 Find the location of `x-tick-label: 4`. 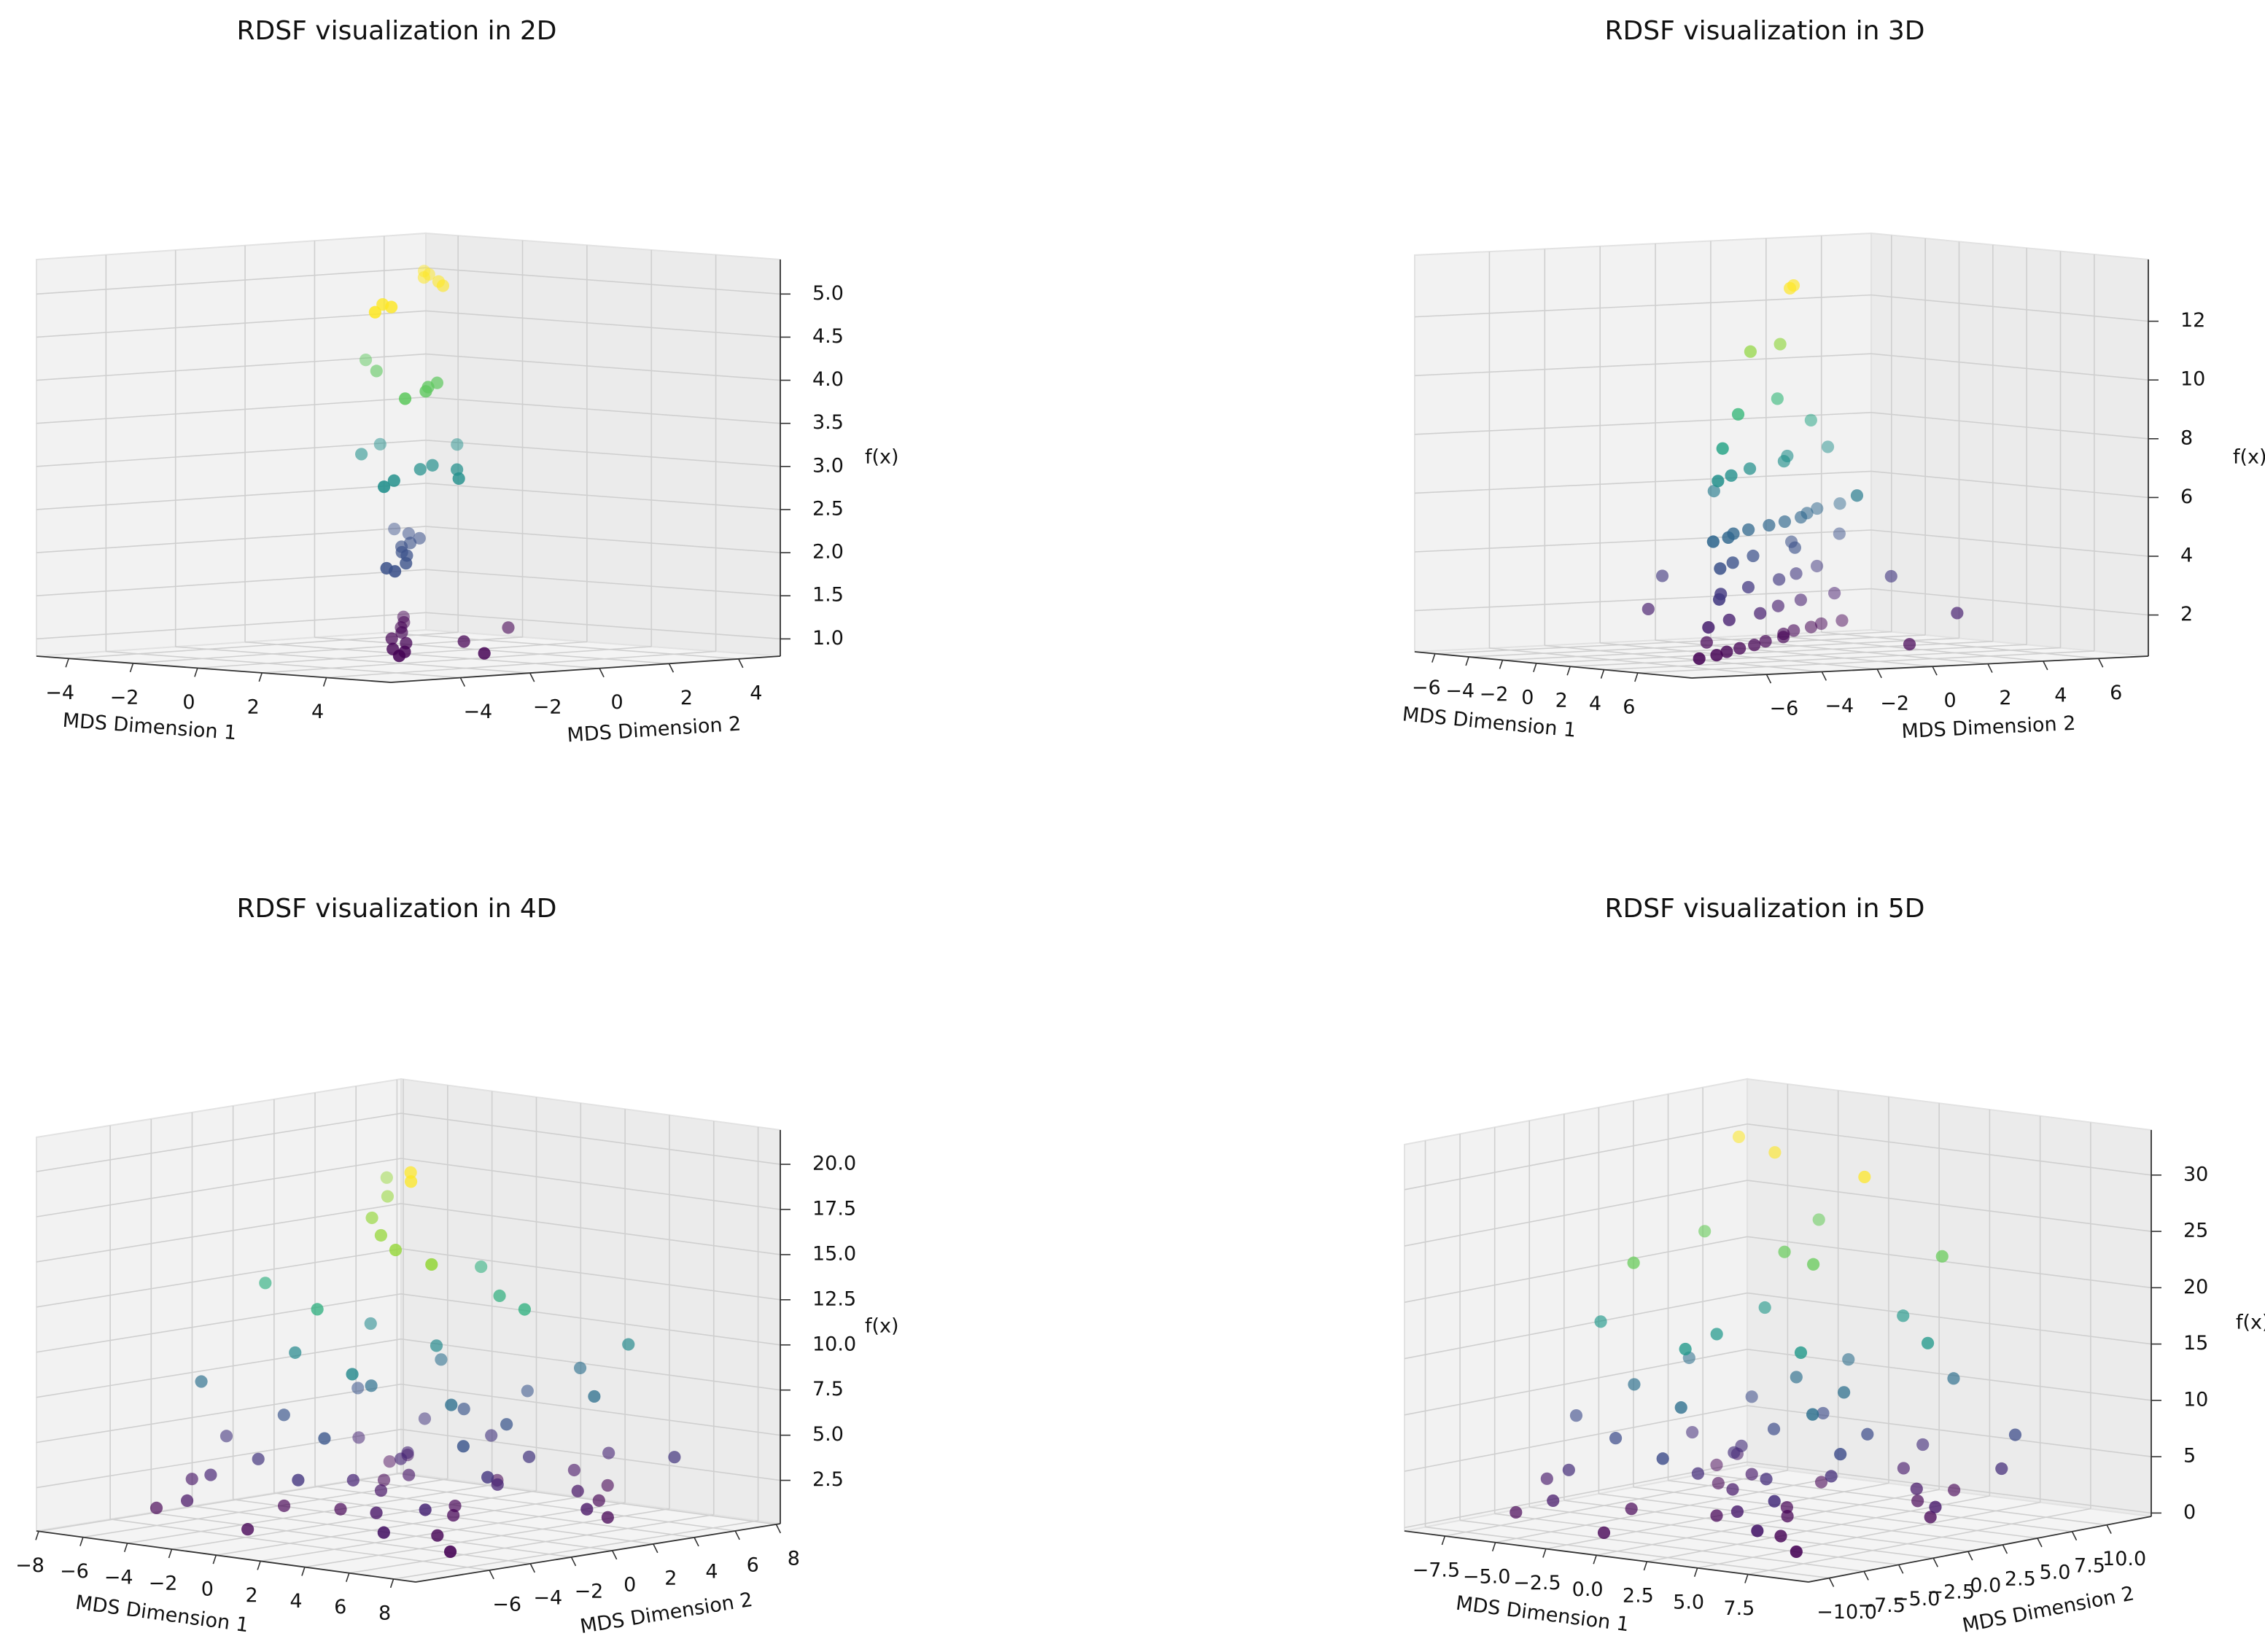

x-tick-label: 4 is located at coordinates (296, 1601).